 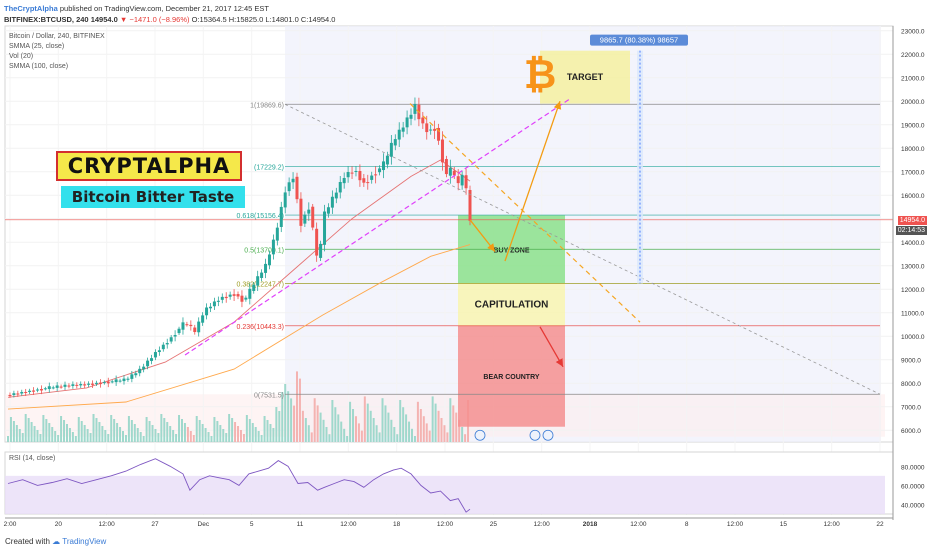 What do you see at coordinates (149, 166) in the screenshot?
I see `brand-title: CRYPTALPHA` at bounding box center [149, 166].